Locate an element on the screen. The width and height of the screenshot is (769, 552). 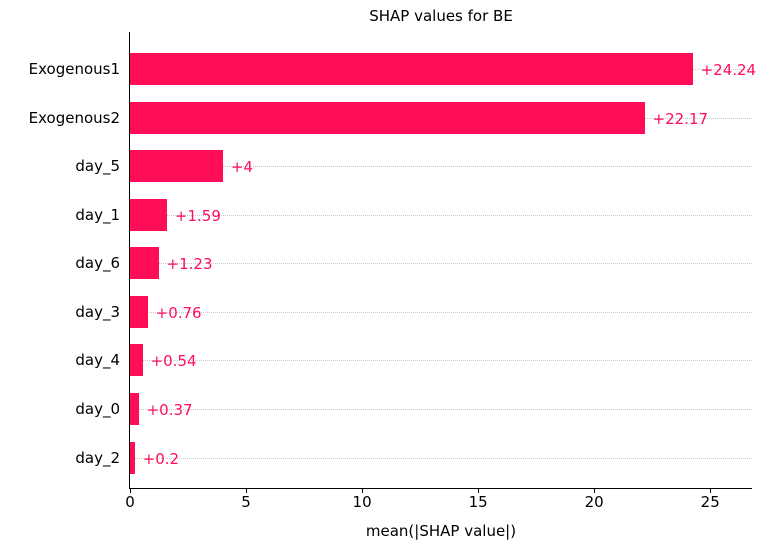
x-tick-label: 15 is located at coordinates (478, 502).